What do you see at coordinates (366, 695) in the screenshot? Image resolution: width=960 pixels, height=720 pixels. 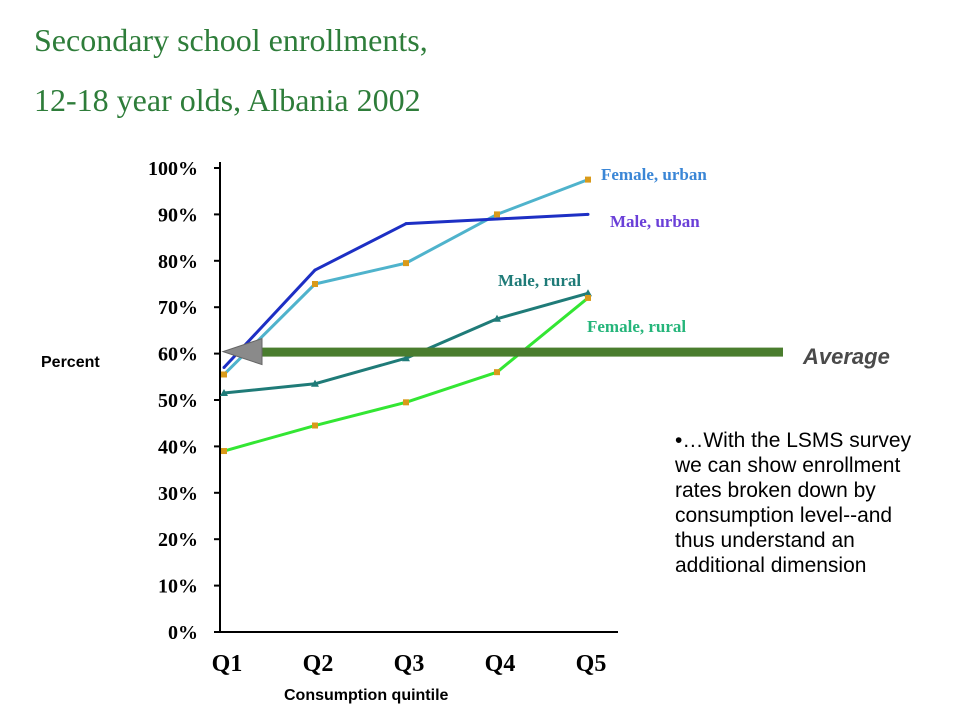 I see `x-axis-label: Consumption quintile` at bounding box center [366, 695].